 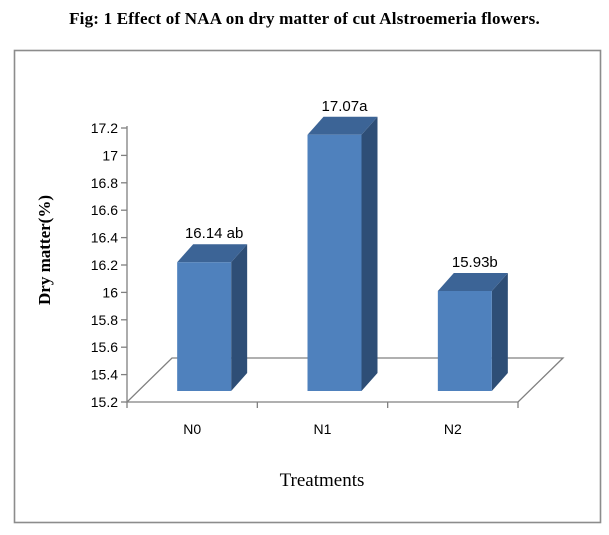 I want to click on bar-N2, so click(x=472, y=331).